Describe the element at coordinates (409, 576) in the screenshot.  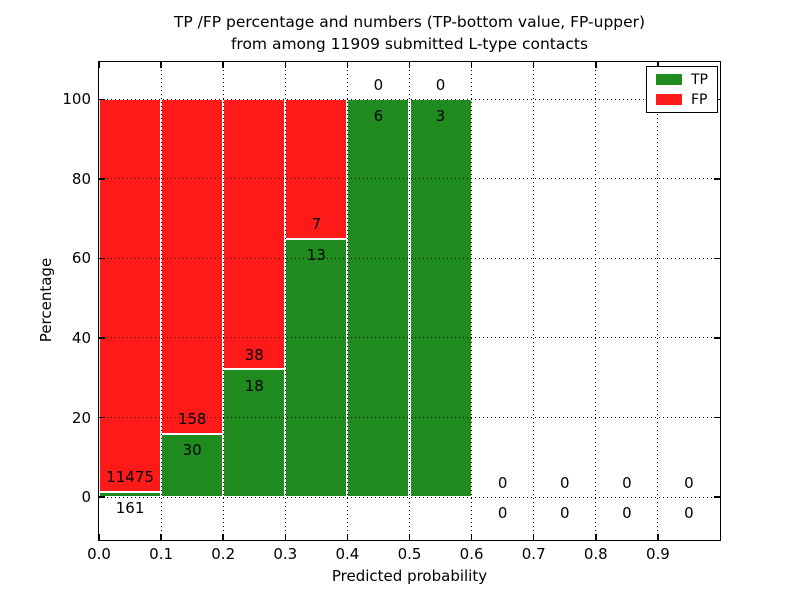
I see `x-axis-label: Predicted probability` at that location.